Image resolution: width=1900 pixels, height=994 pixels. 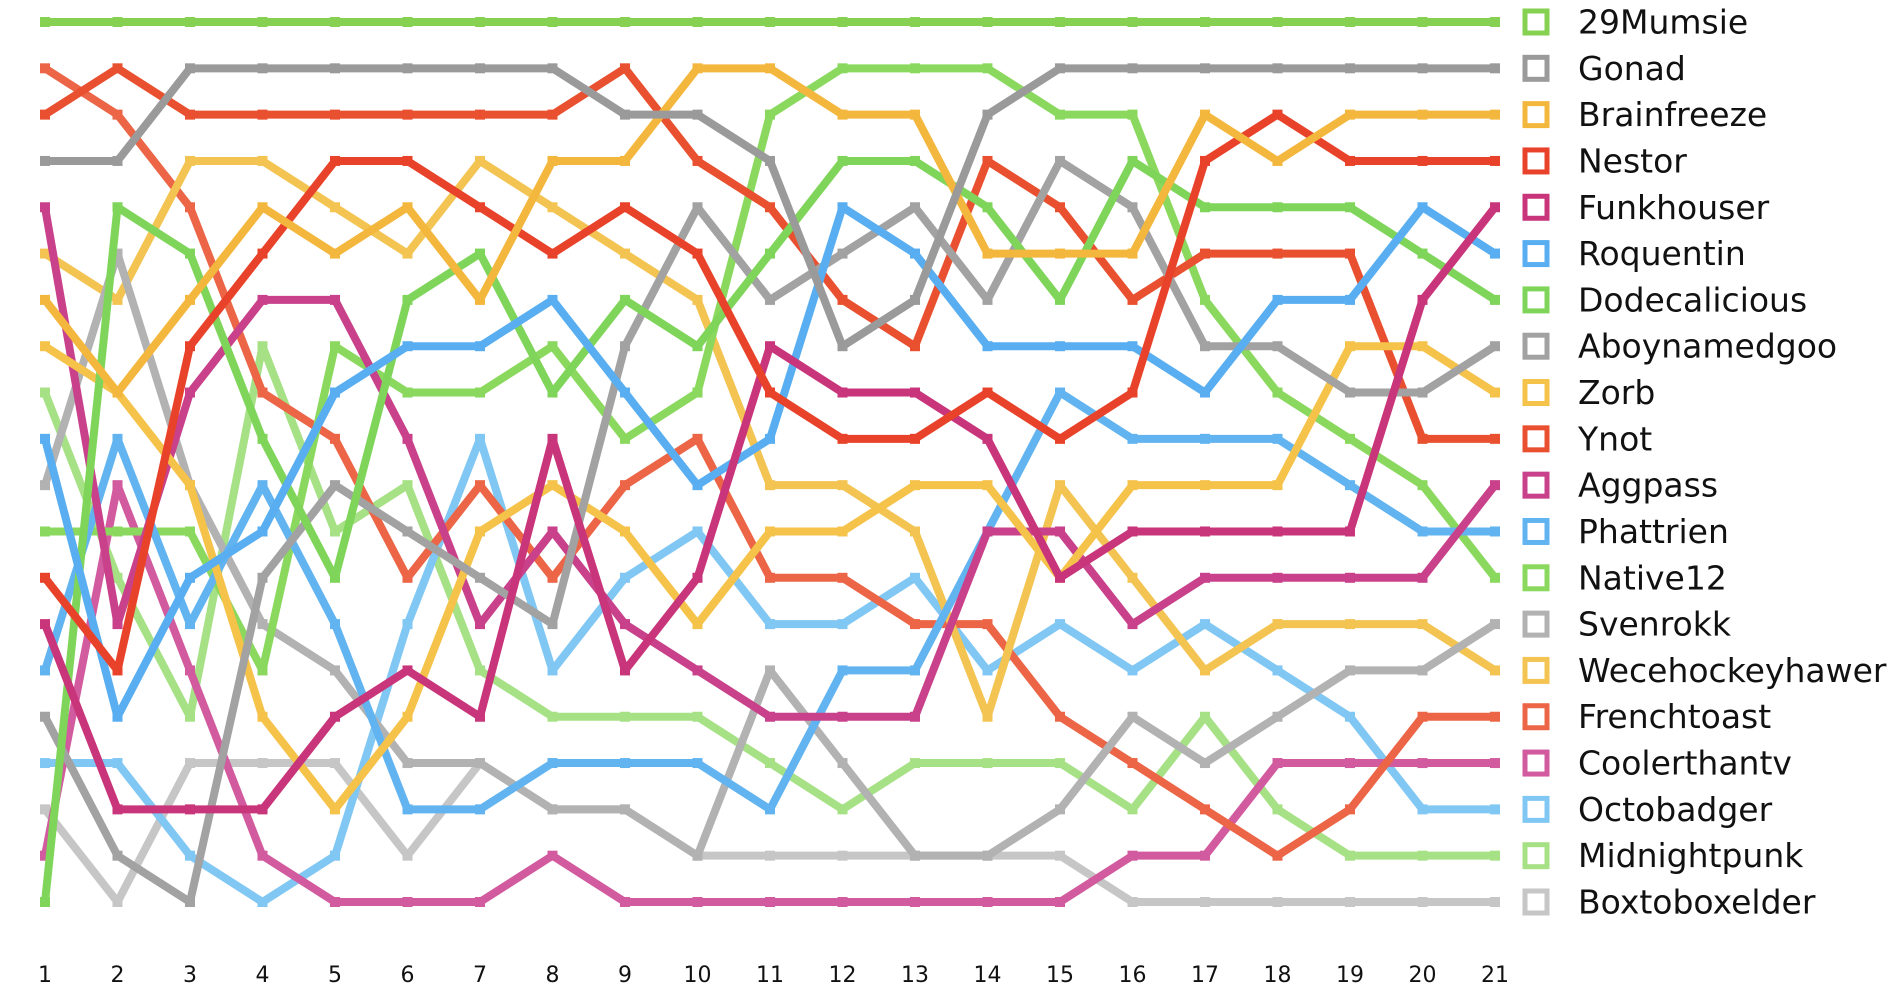 I want to click on x-tick-label: 6, so click(x=408, y=975).